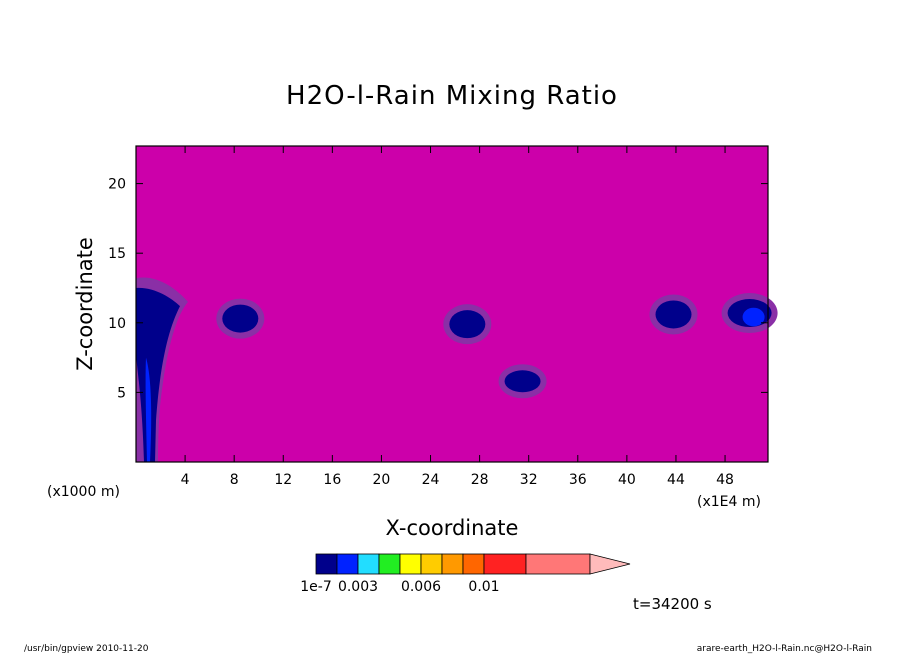 The height and width of the screenshot is (654, 904). Describe the element at coordinates (725, 480) in the screenshot. I see `x-tick-label: 48` at that location.